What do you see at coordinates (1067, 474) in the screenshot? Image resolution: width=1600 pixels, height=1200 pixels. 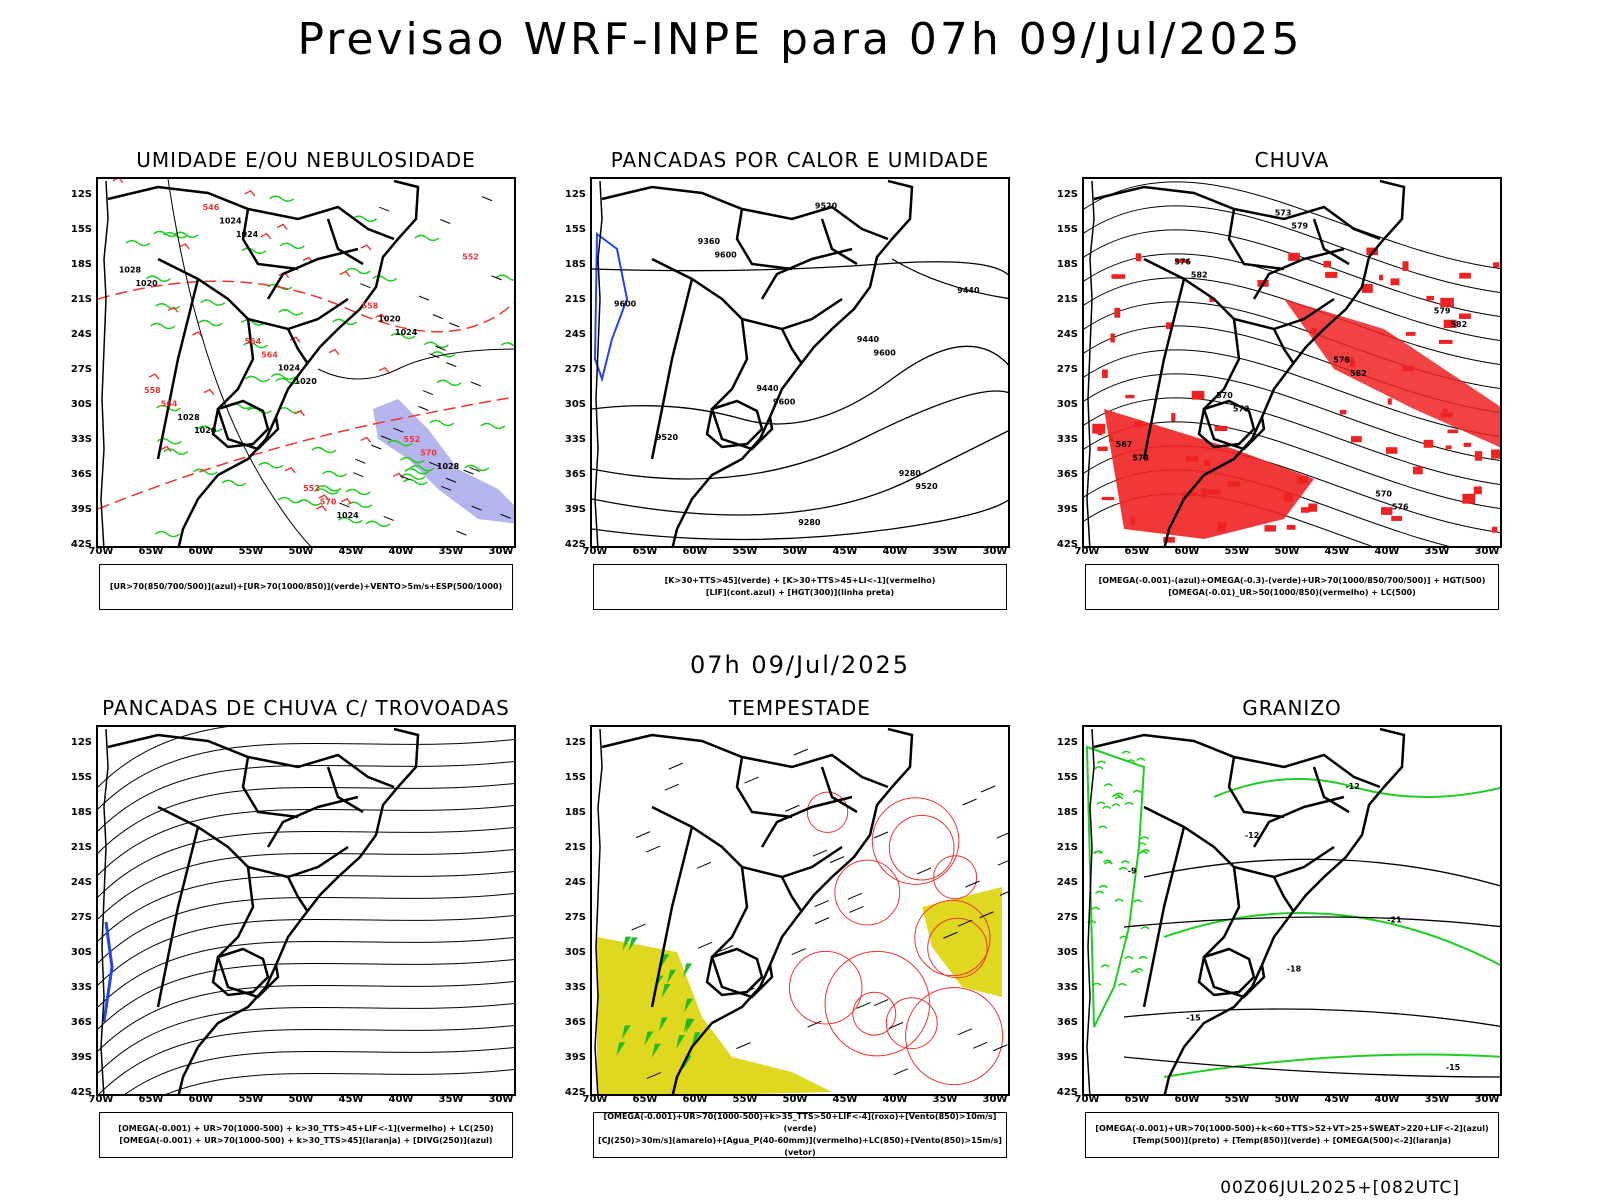 I see `lat-tick-label: 36S` at bounding box center [1067, 474].